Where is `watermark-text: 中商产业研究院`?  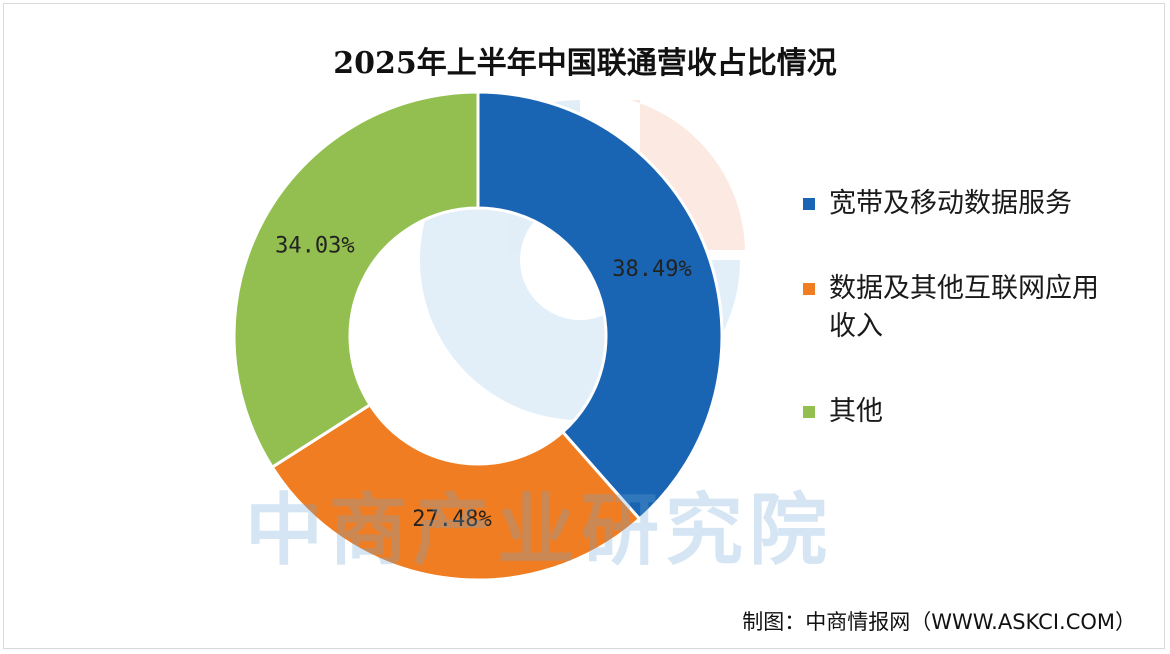 watermark-text: 中商产业研究院 is located at coordinates (539, 531).